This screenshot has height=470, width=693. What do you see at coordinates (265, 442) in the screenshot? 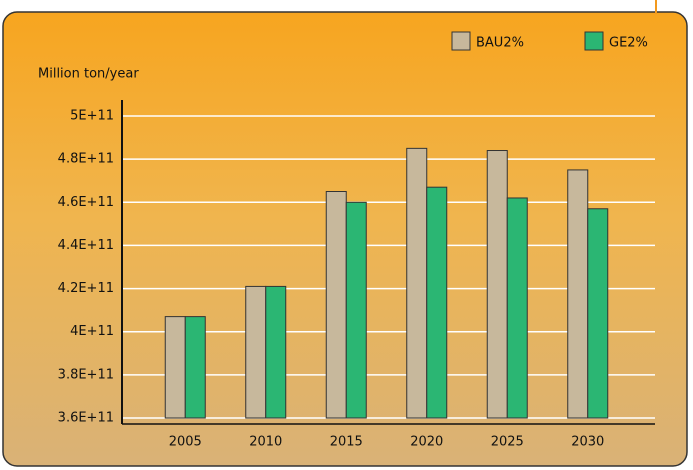
I see `x-tick-label: 2010` at bounding box center [265, 442].